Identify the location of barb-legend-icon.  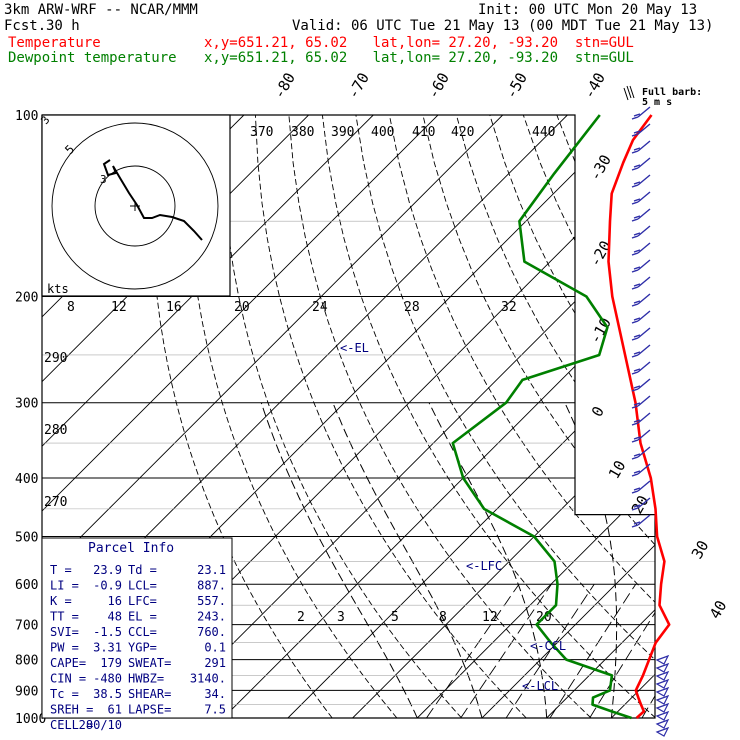
(629, 93).